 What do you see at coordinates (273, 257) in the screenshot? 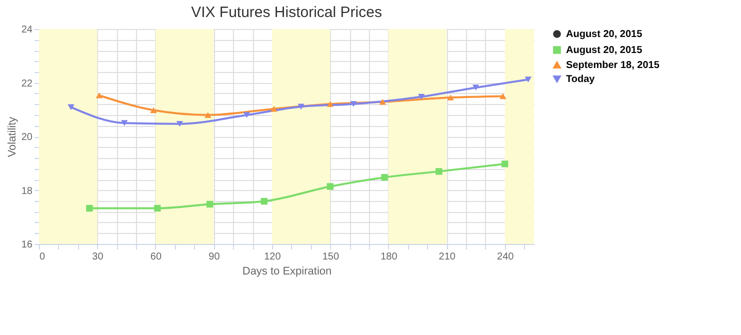
I see `x-tick-label: 120` at bounding box center [273, 257].